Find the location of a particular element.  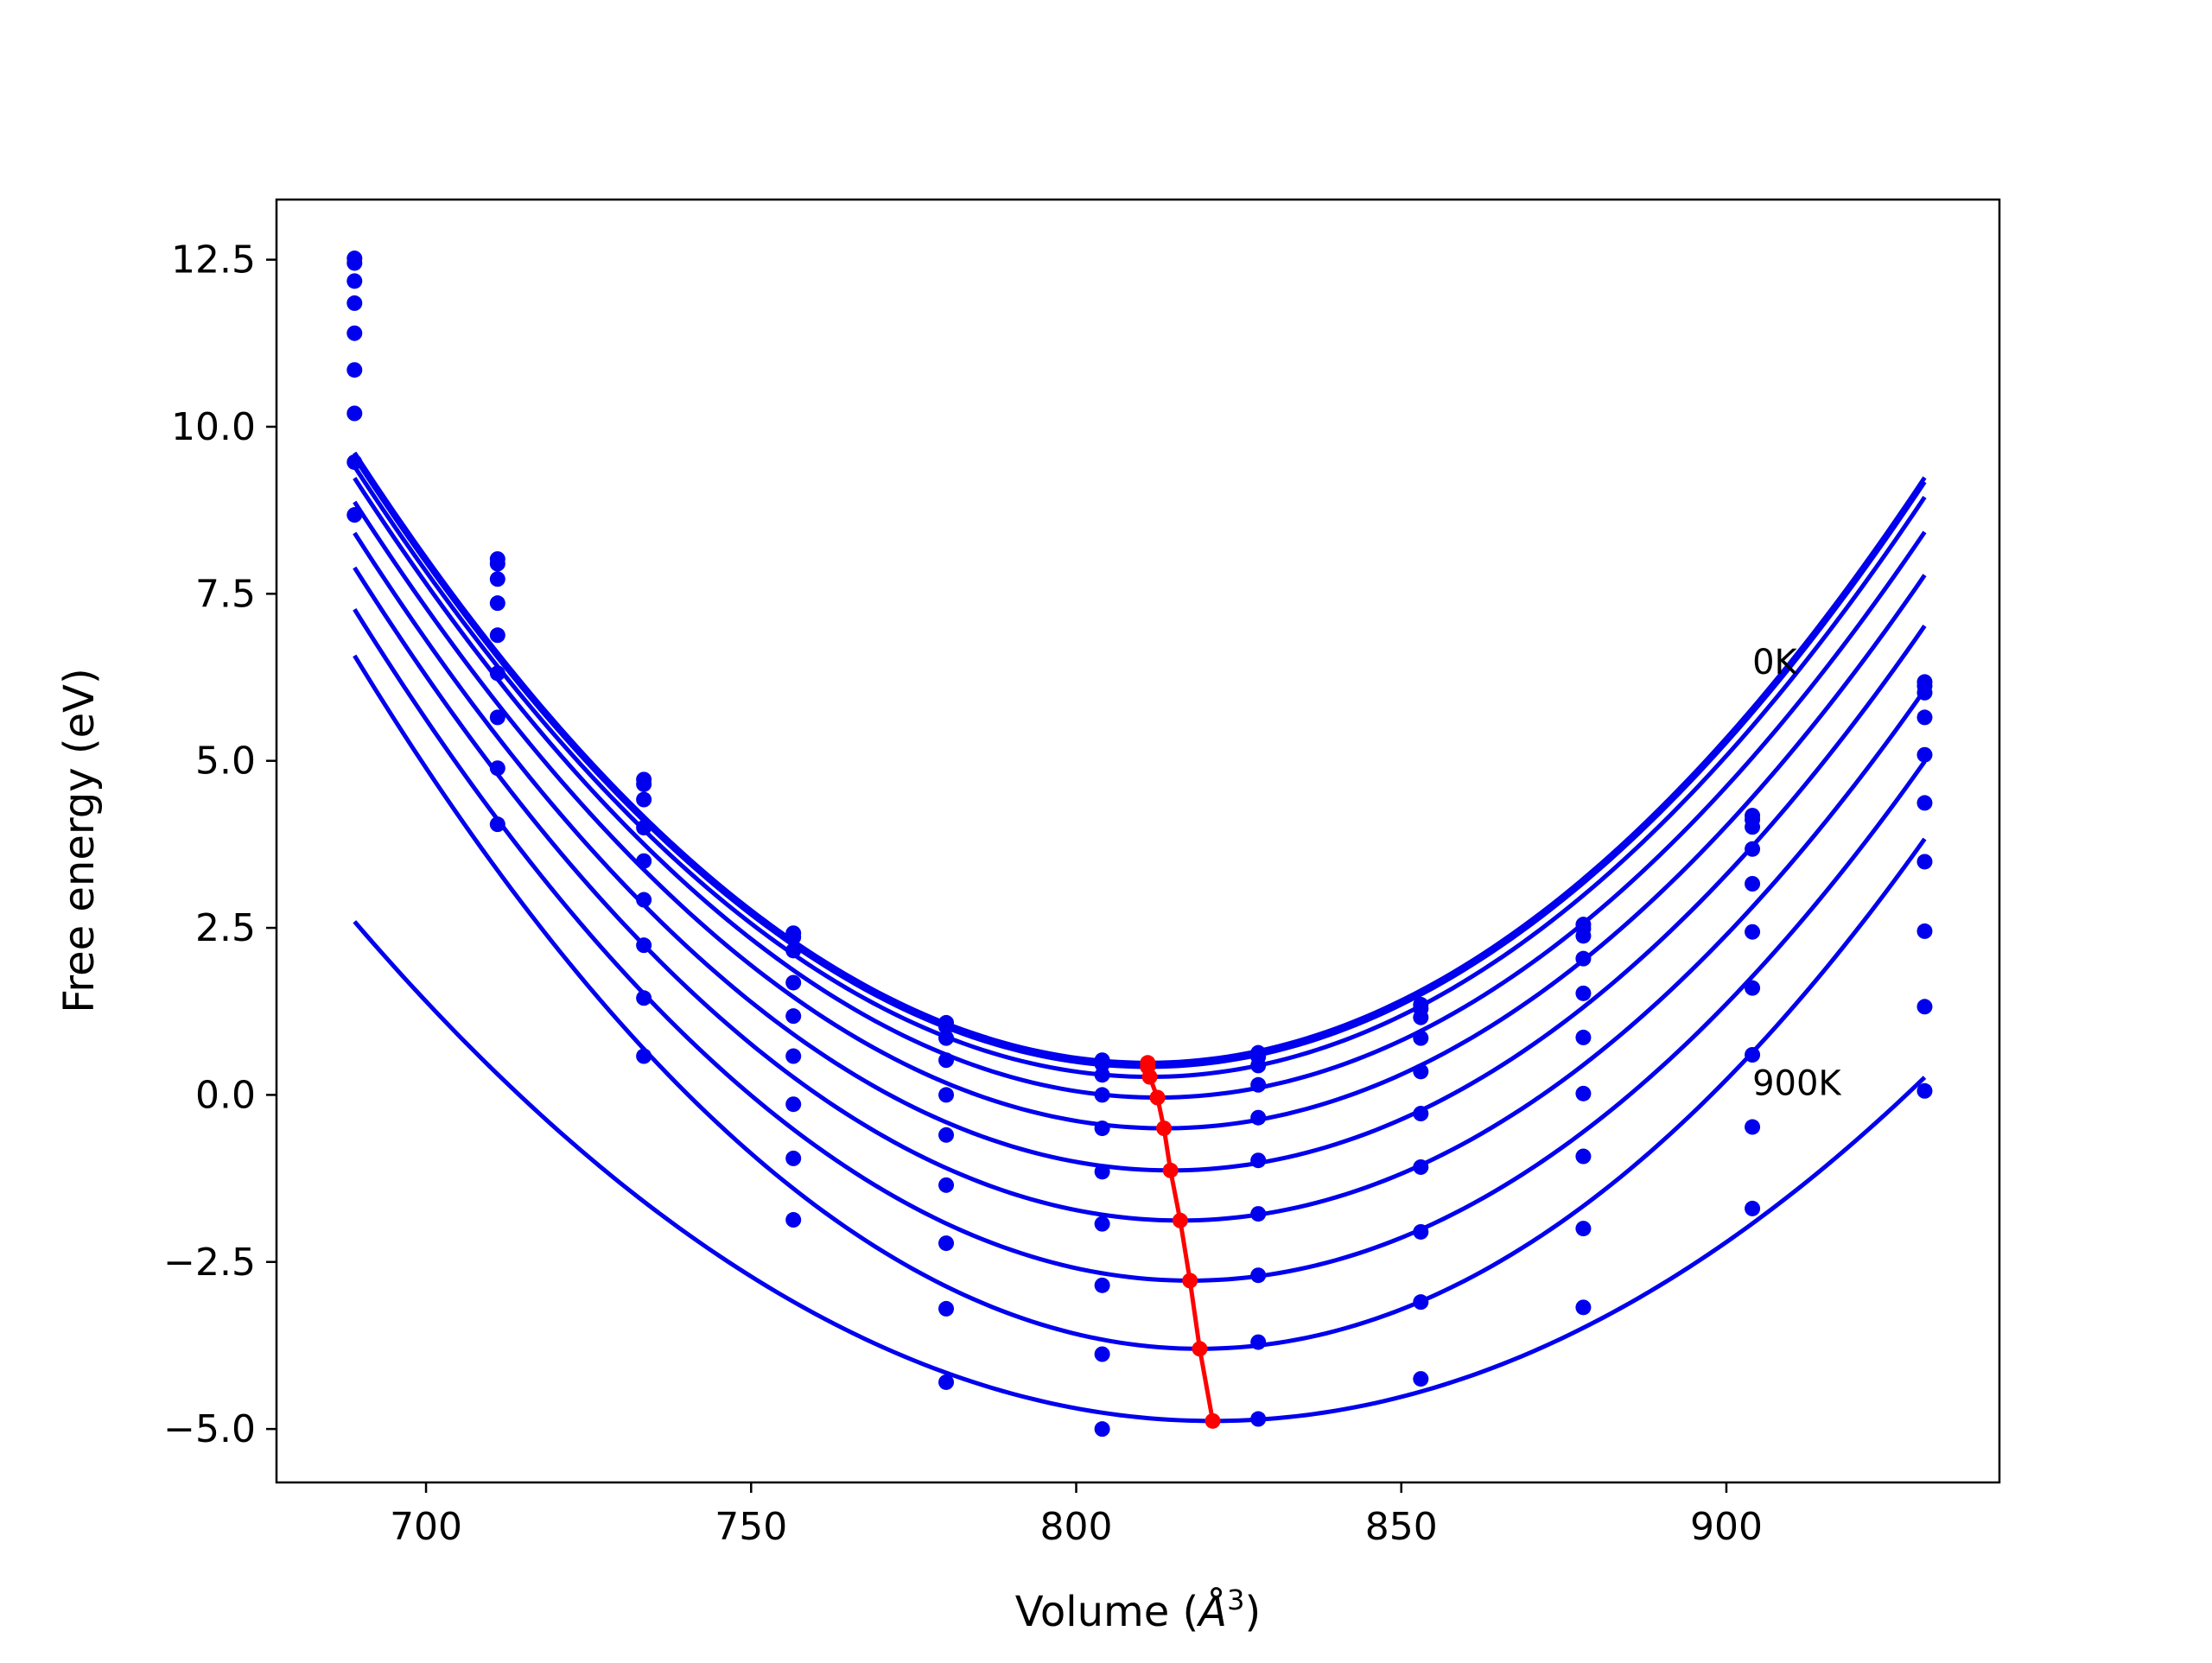

y-ticks: −5.0 −2.5 0.0 2.5 5.0 7.5 10.0 12.5 is located at coordinates (219, 845).